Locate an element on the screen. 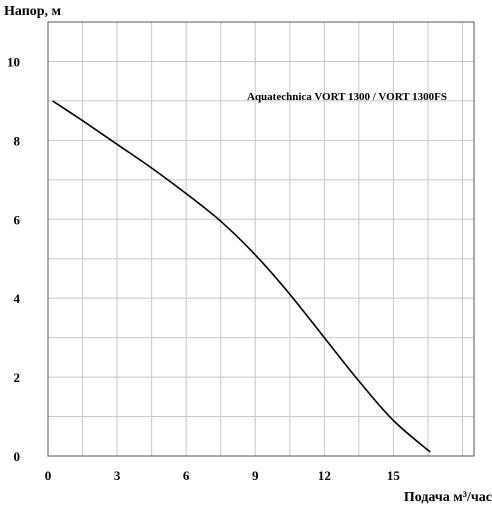  y-tick-label: 6 is located at coordinates (17, 219).